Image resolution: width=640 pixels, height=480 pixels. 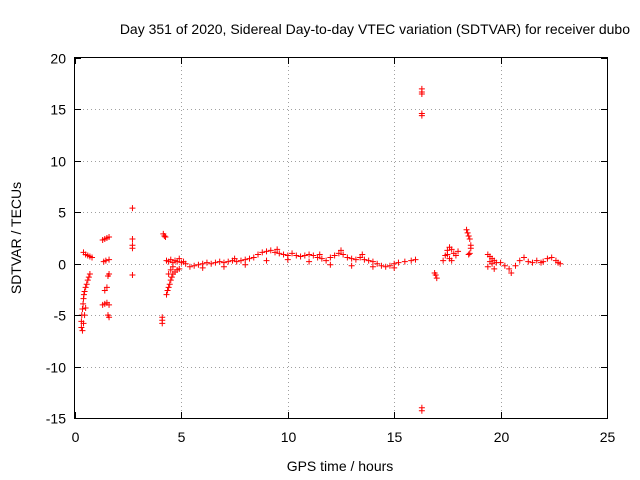 What do you see at coordinates (58, 162) in the screenshot?
I see `y-tick-label: 10` at bounding box center [58, 162].